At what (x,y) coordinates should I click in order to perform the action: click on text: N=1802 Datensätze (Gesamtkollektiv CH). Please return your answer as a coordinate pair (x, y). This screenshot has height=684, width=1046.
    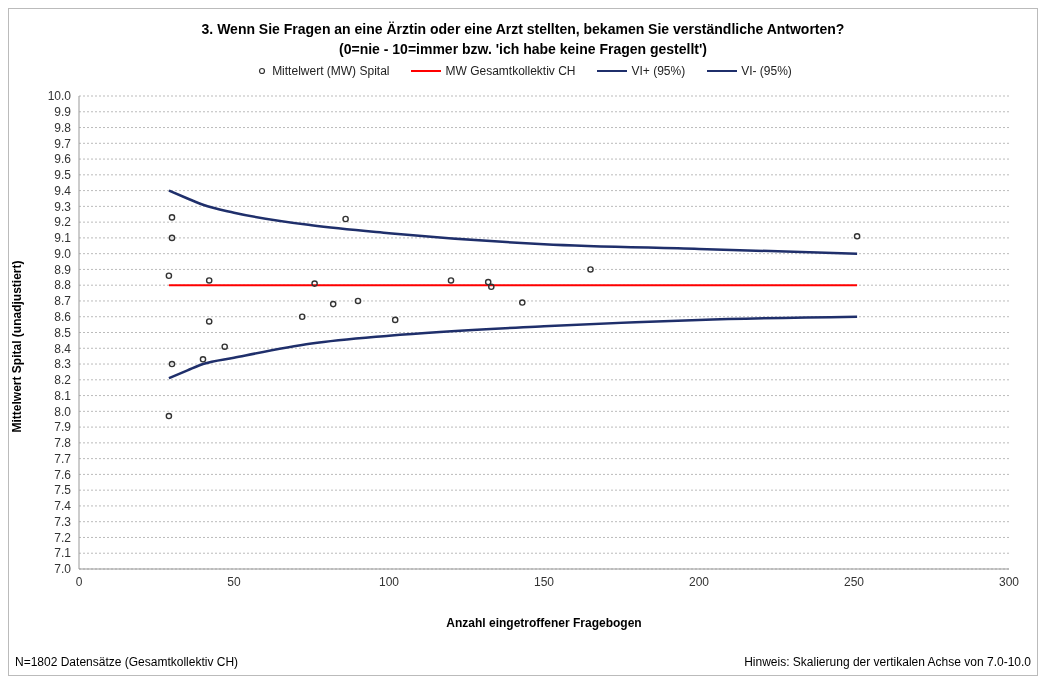
    Looking at the image, I should click on (127, 662).